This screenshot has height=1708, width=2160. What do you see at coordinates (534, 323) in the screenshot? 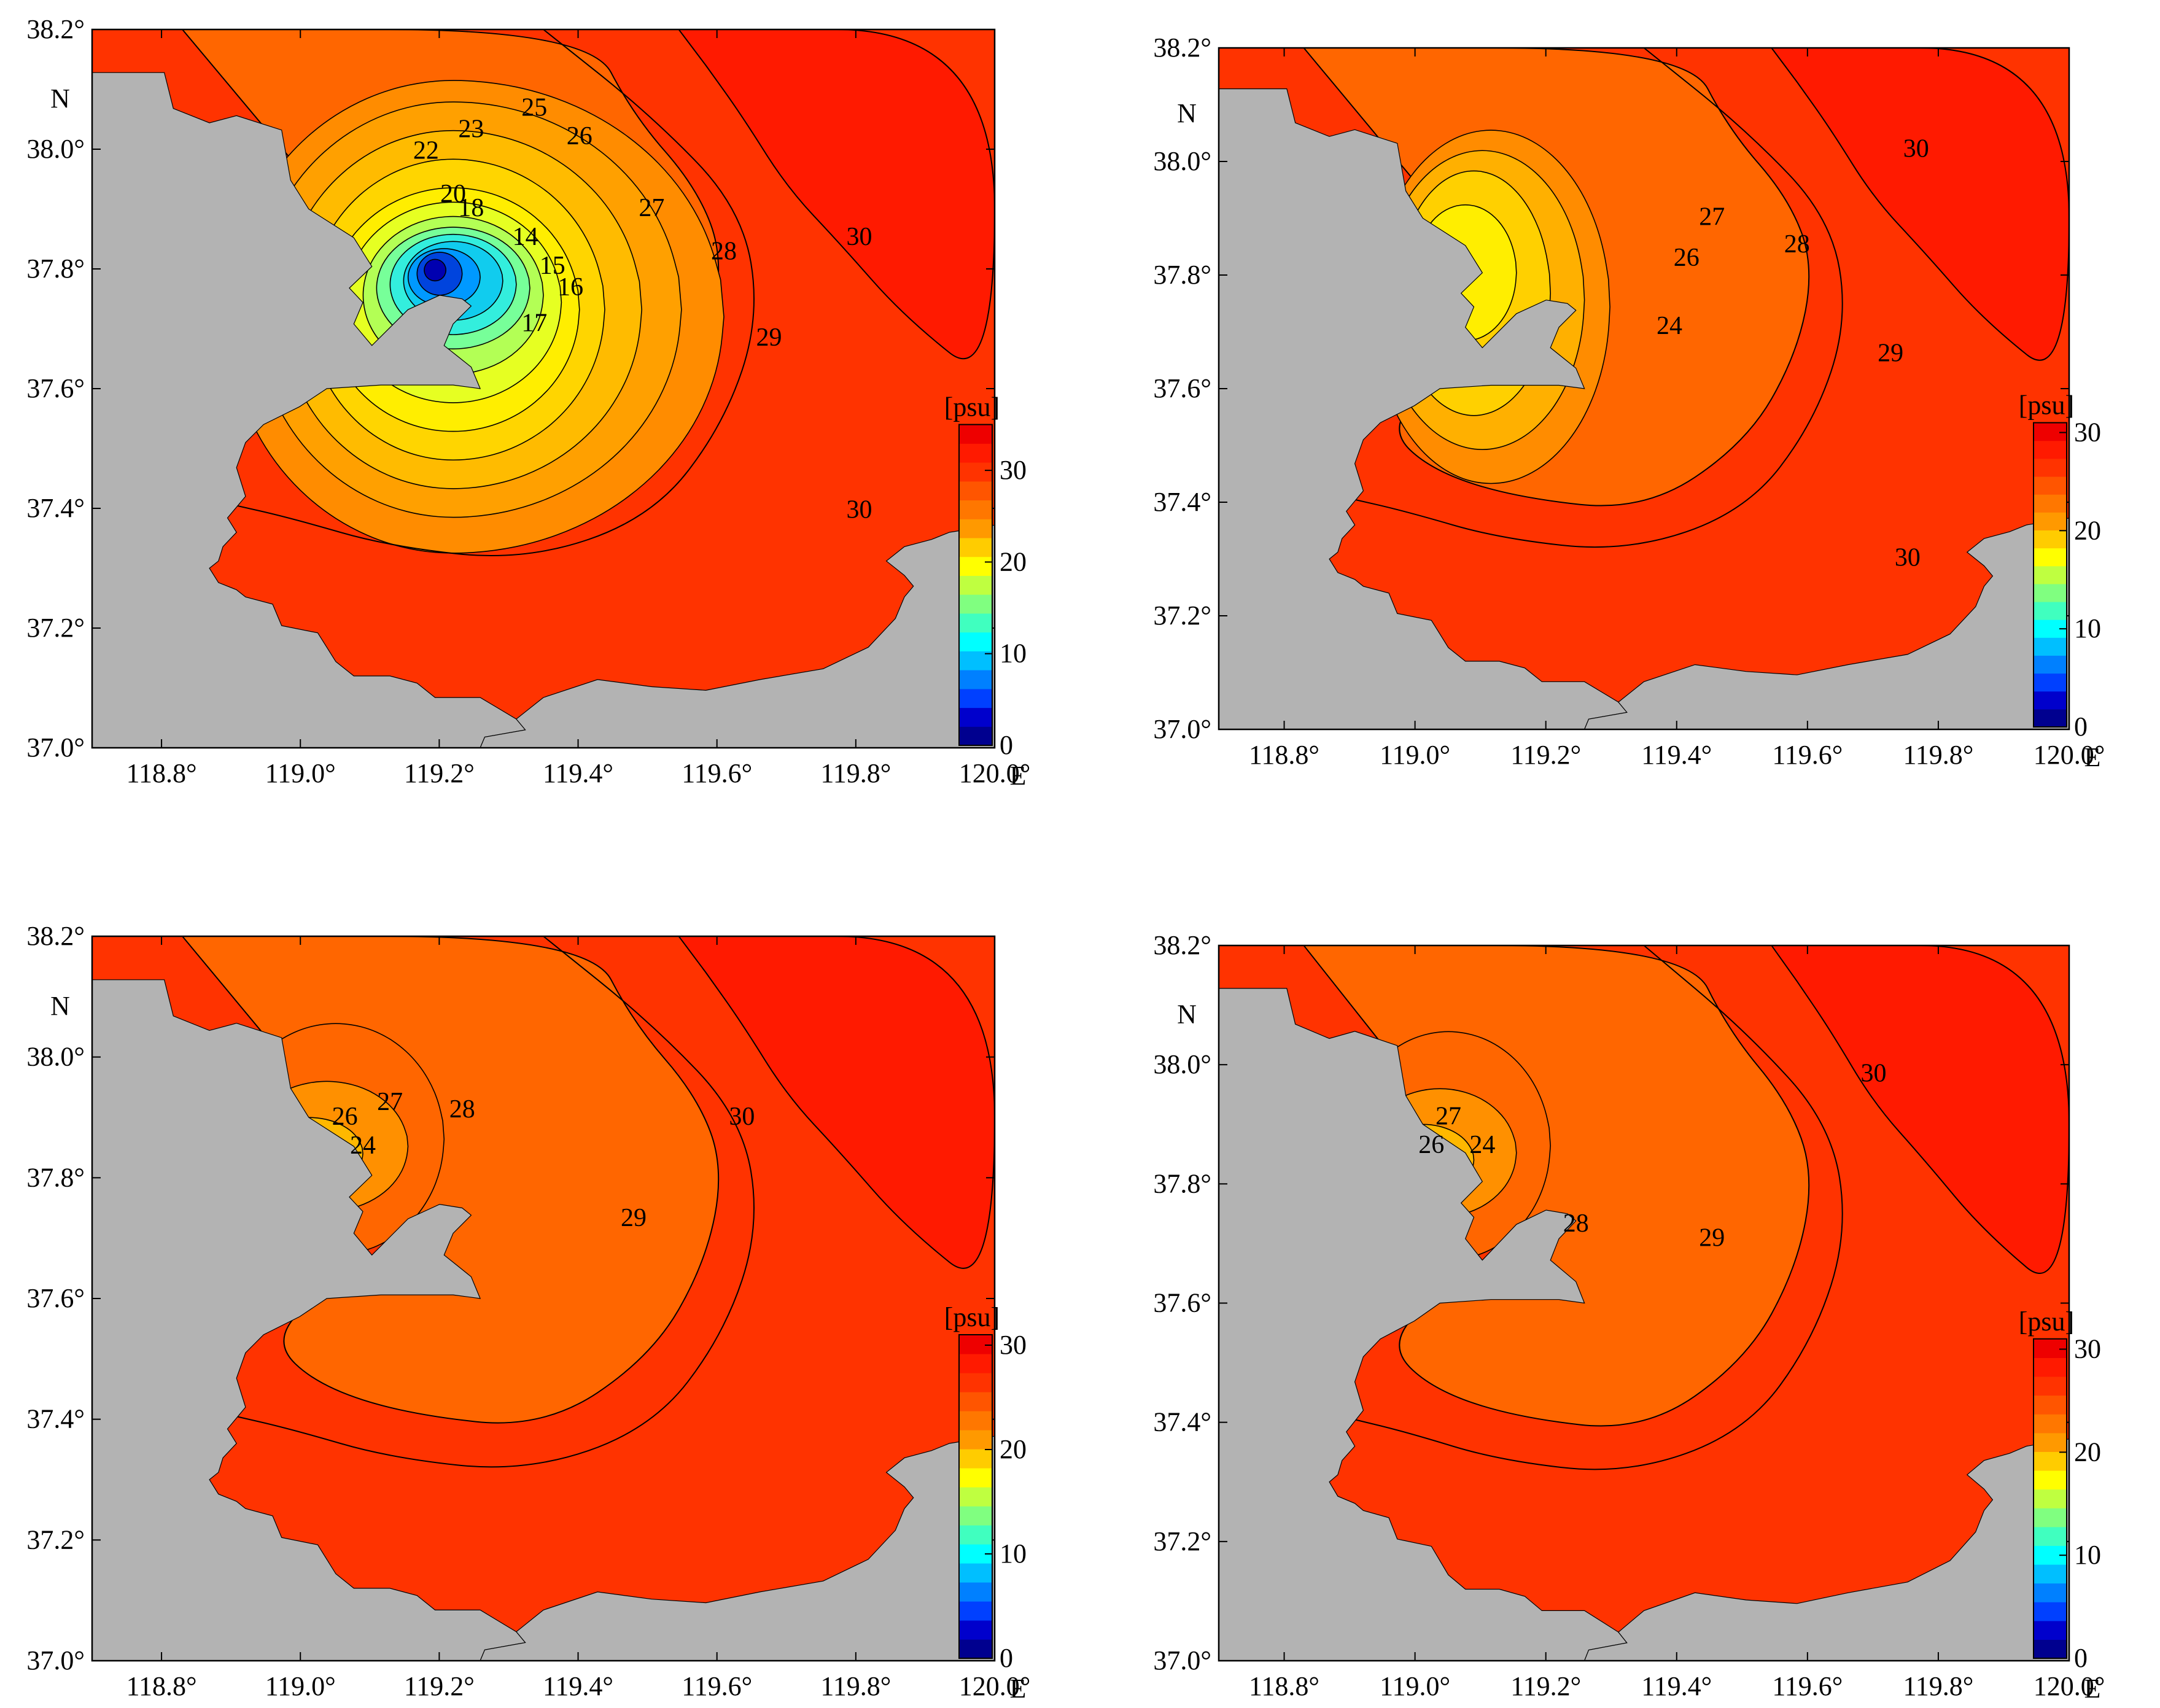
I see `contour-label: 17` at bounding box center [534, 323].